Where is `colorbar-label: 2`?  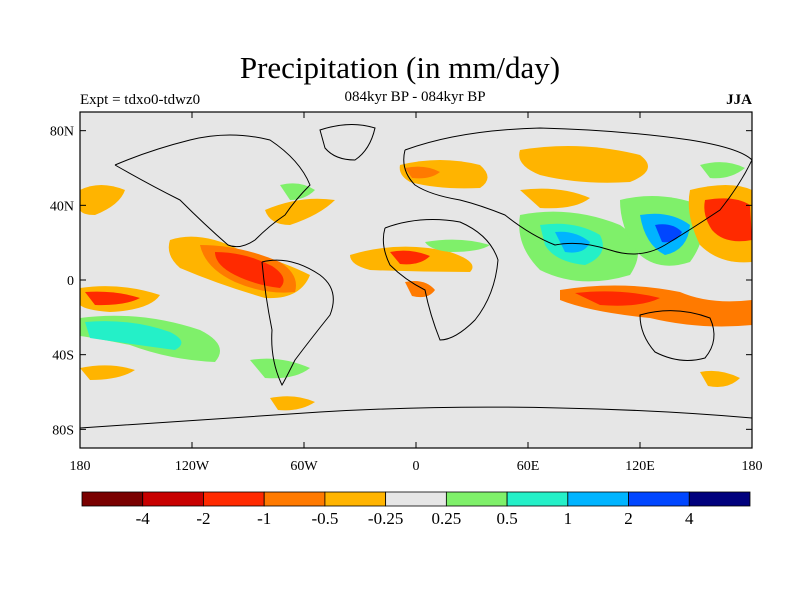 colorbar-label: 2 is located at coordinates (628, 518).